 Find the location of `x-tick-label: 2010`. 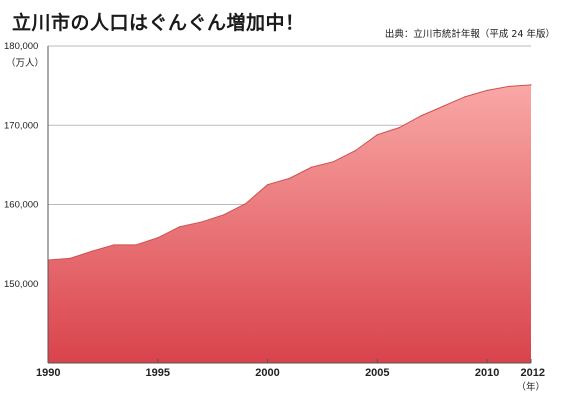

x-tick-label: 2010 is located at coordinates (487, 373).